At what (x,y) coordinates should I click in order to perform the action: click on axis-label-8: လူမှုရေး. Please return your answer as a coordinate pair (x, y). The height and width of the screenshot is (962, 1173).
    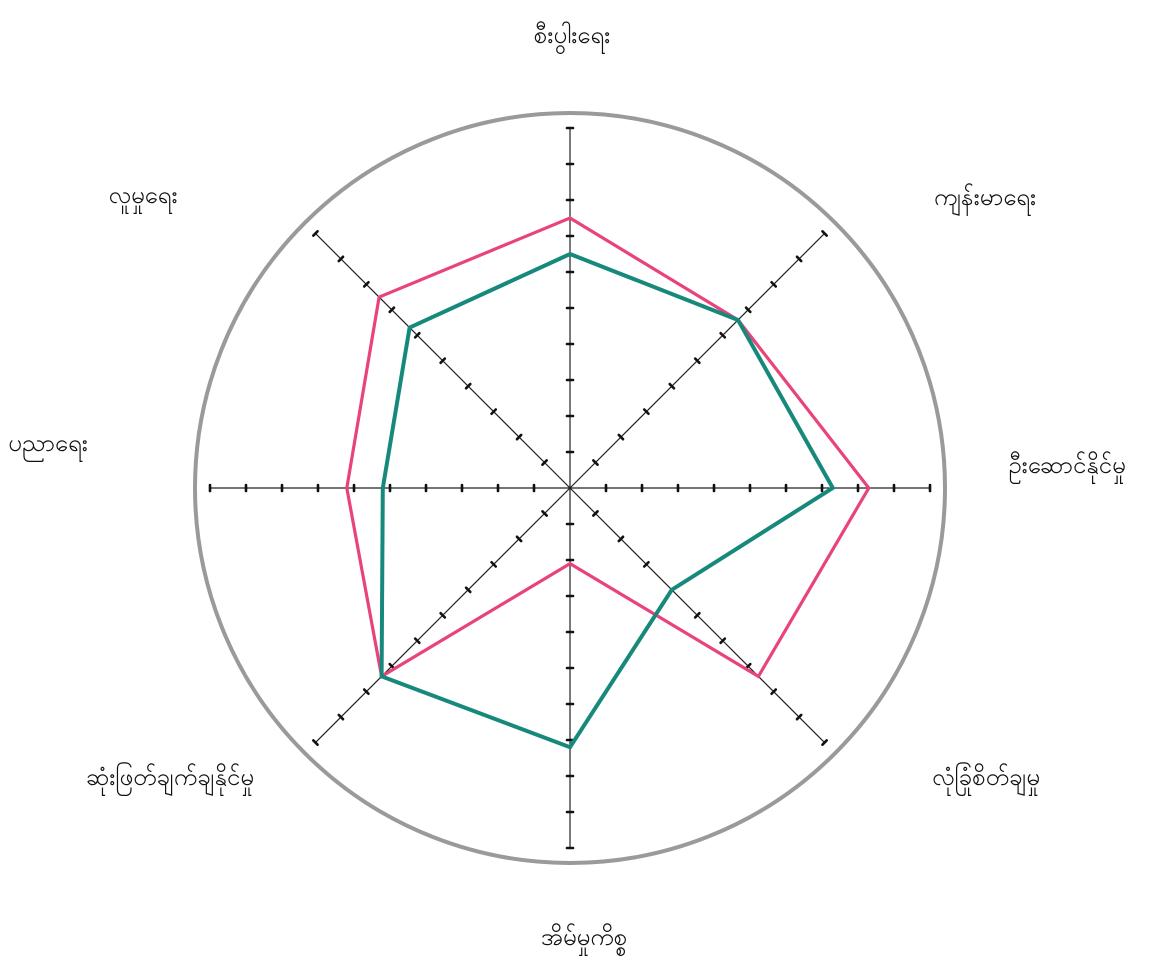
    Looking at the image, I should click on (142, 197).